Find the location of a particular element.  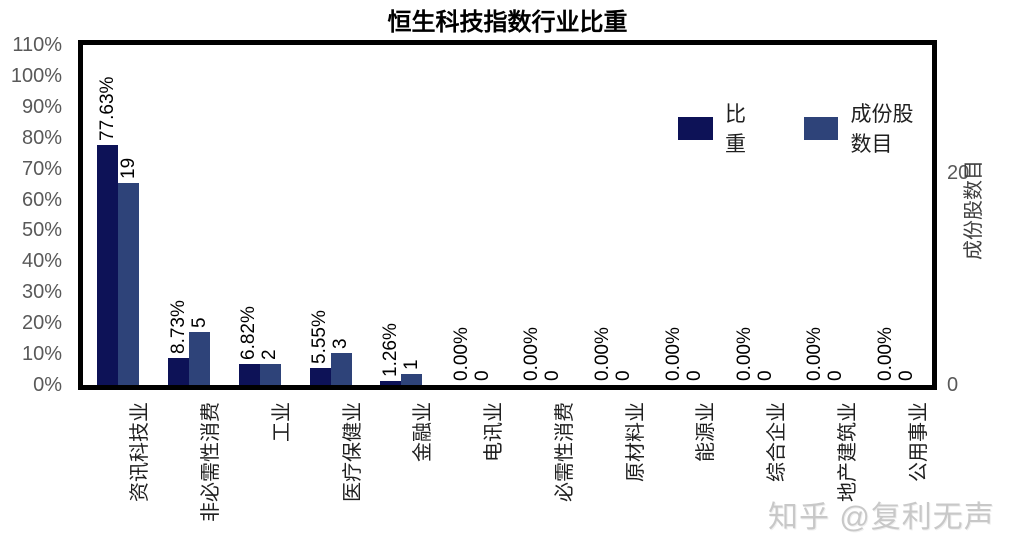

x-tick-label: 能源业 is located at coordinates (706, 432).